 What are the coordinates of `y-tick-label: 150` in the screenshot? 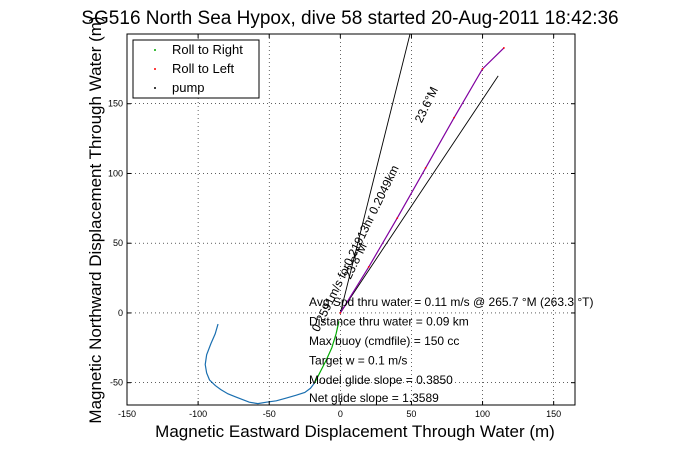 It's located at (115, 104).